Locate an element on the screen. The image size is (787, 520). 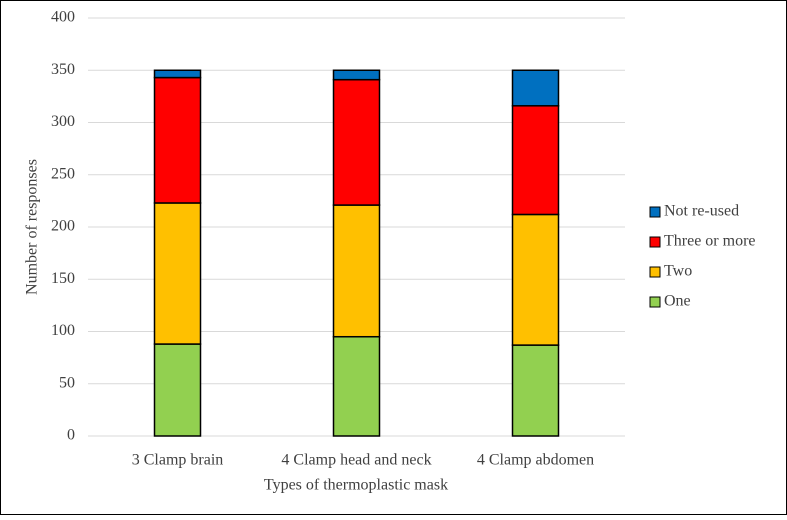
legend-label: Not re-used is located at coordinates (701, 211).